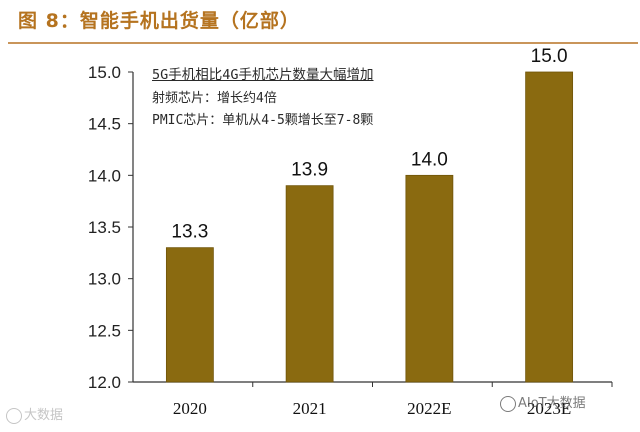  I want to click on watermark-left-text: 大数据, so click(44, 415).